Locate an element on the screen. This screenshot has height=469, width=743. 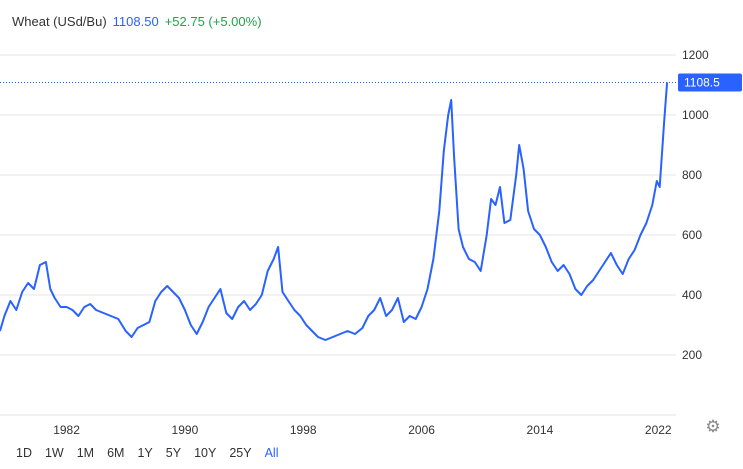
current-price: 1108.50 is located at coordinates (135, 21).